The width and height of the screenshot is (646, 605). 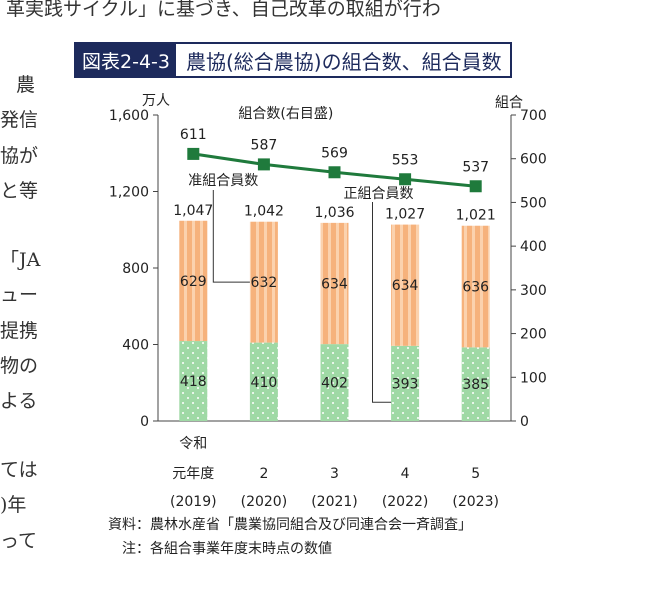 I want to click on bar-label-quasi: 629, so click(x=193, y=282).